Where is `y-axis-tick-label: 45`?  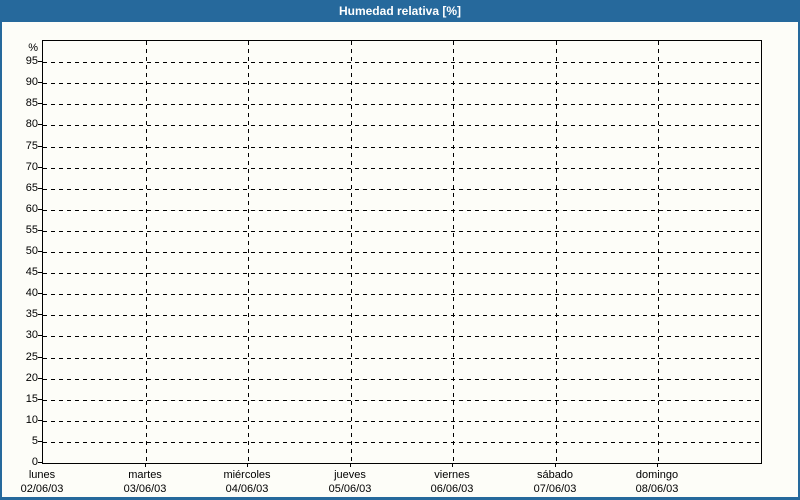 y-axis-tick-label: 45 is located at coordinates (31, 272).